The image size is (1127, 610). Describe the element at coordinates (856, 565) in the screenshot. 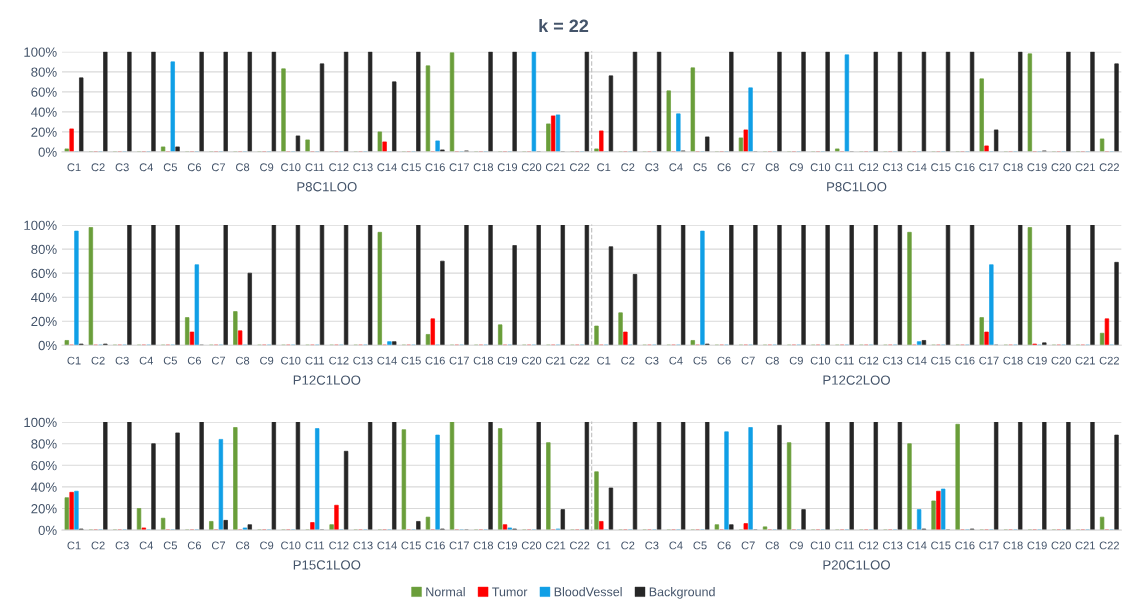

I see `x-axis-title: P20C1LOO` at that location.